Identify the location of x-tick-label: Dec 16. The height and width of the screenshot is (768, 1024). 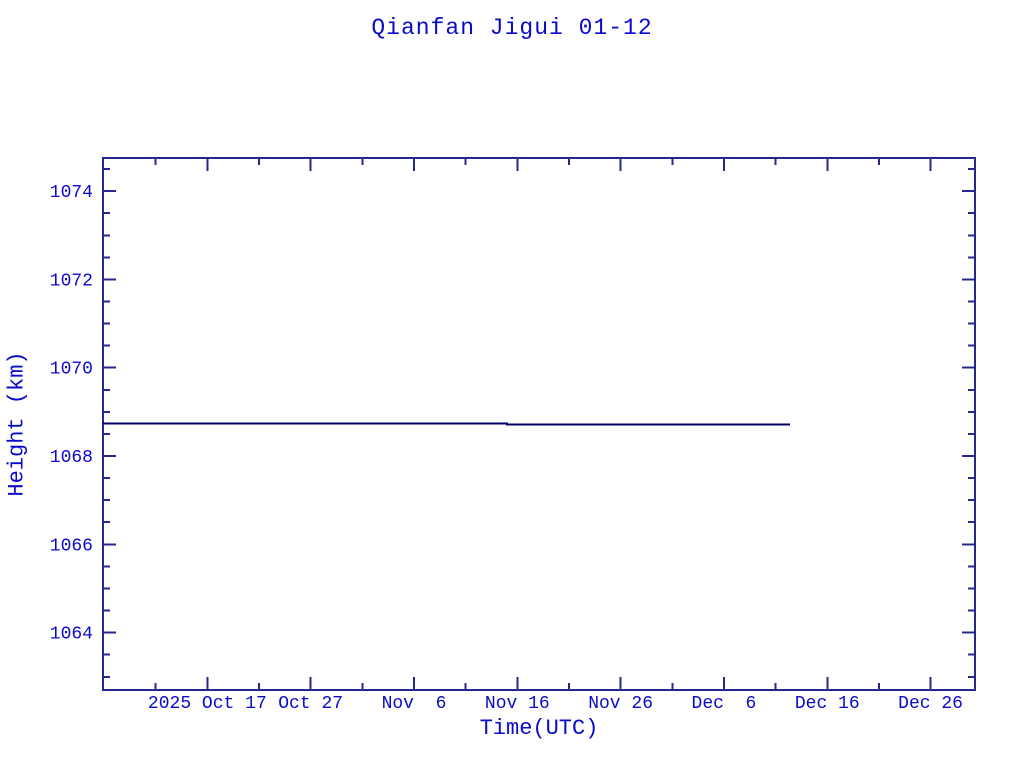
(827, 704).